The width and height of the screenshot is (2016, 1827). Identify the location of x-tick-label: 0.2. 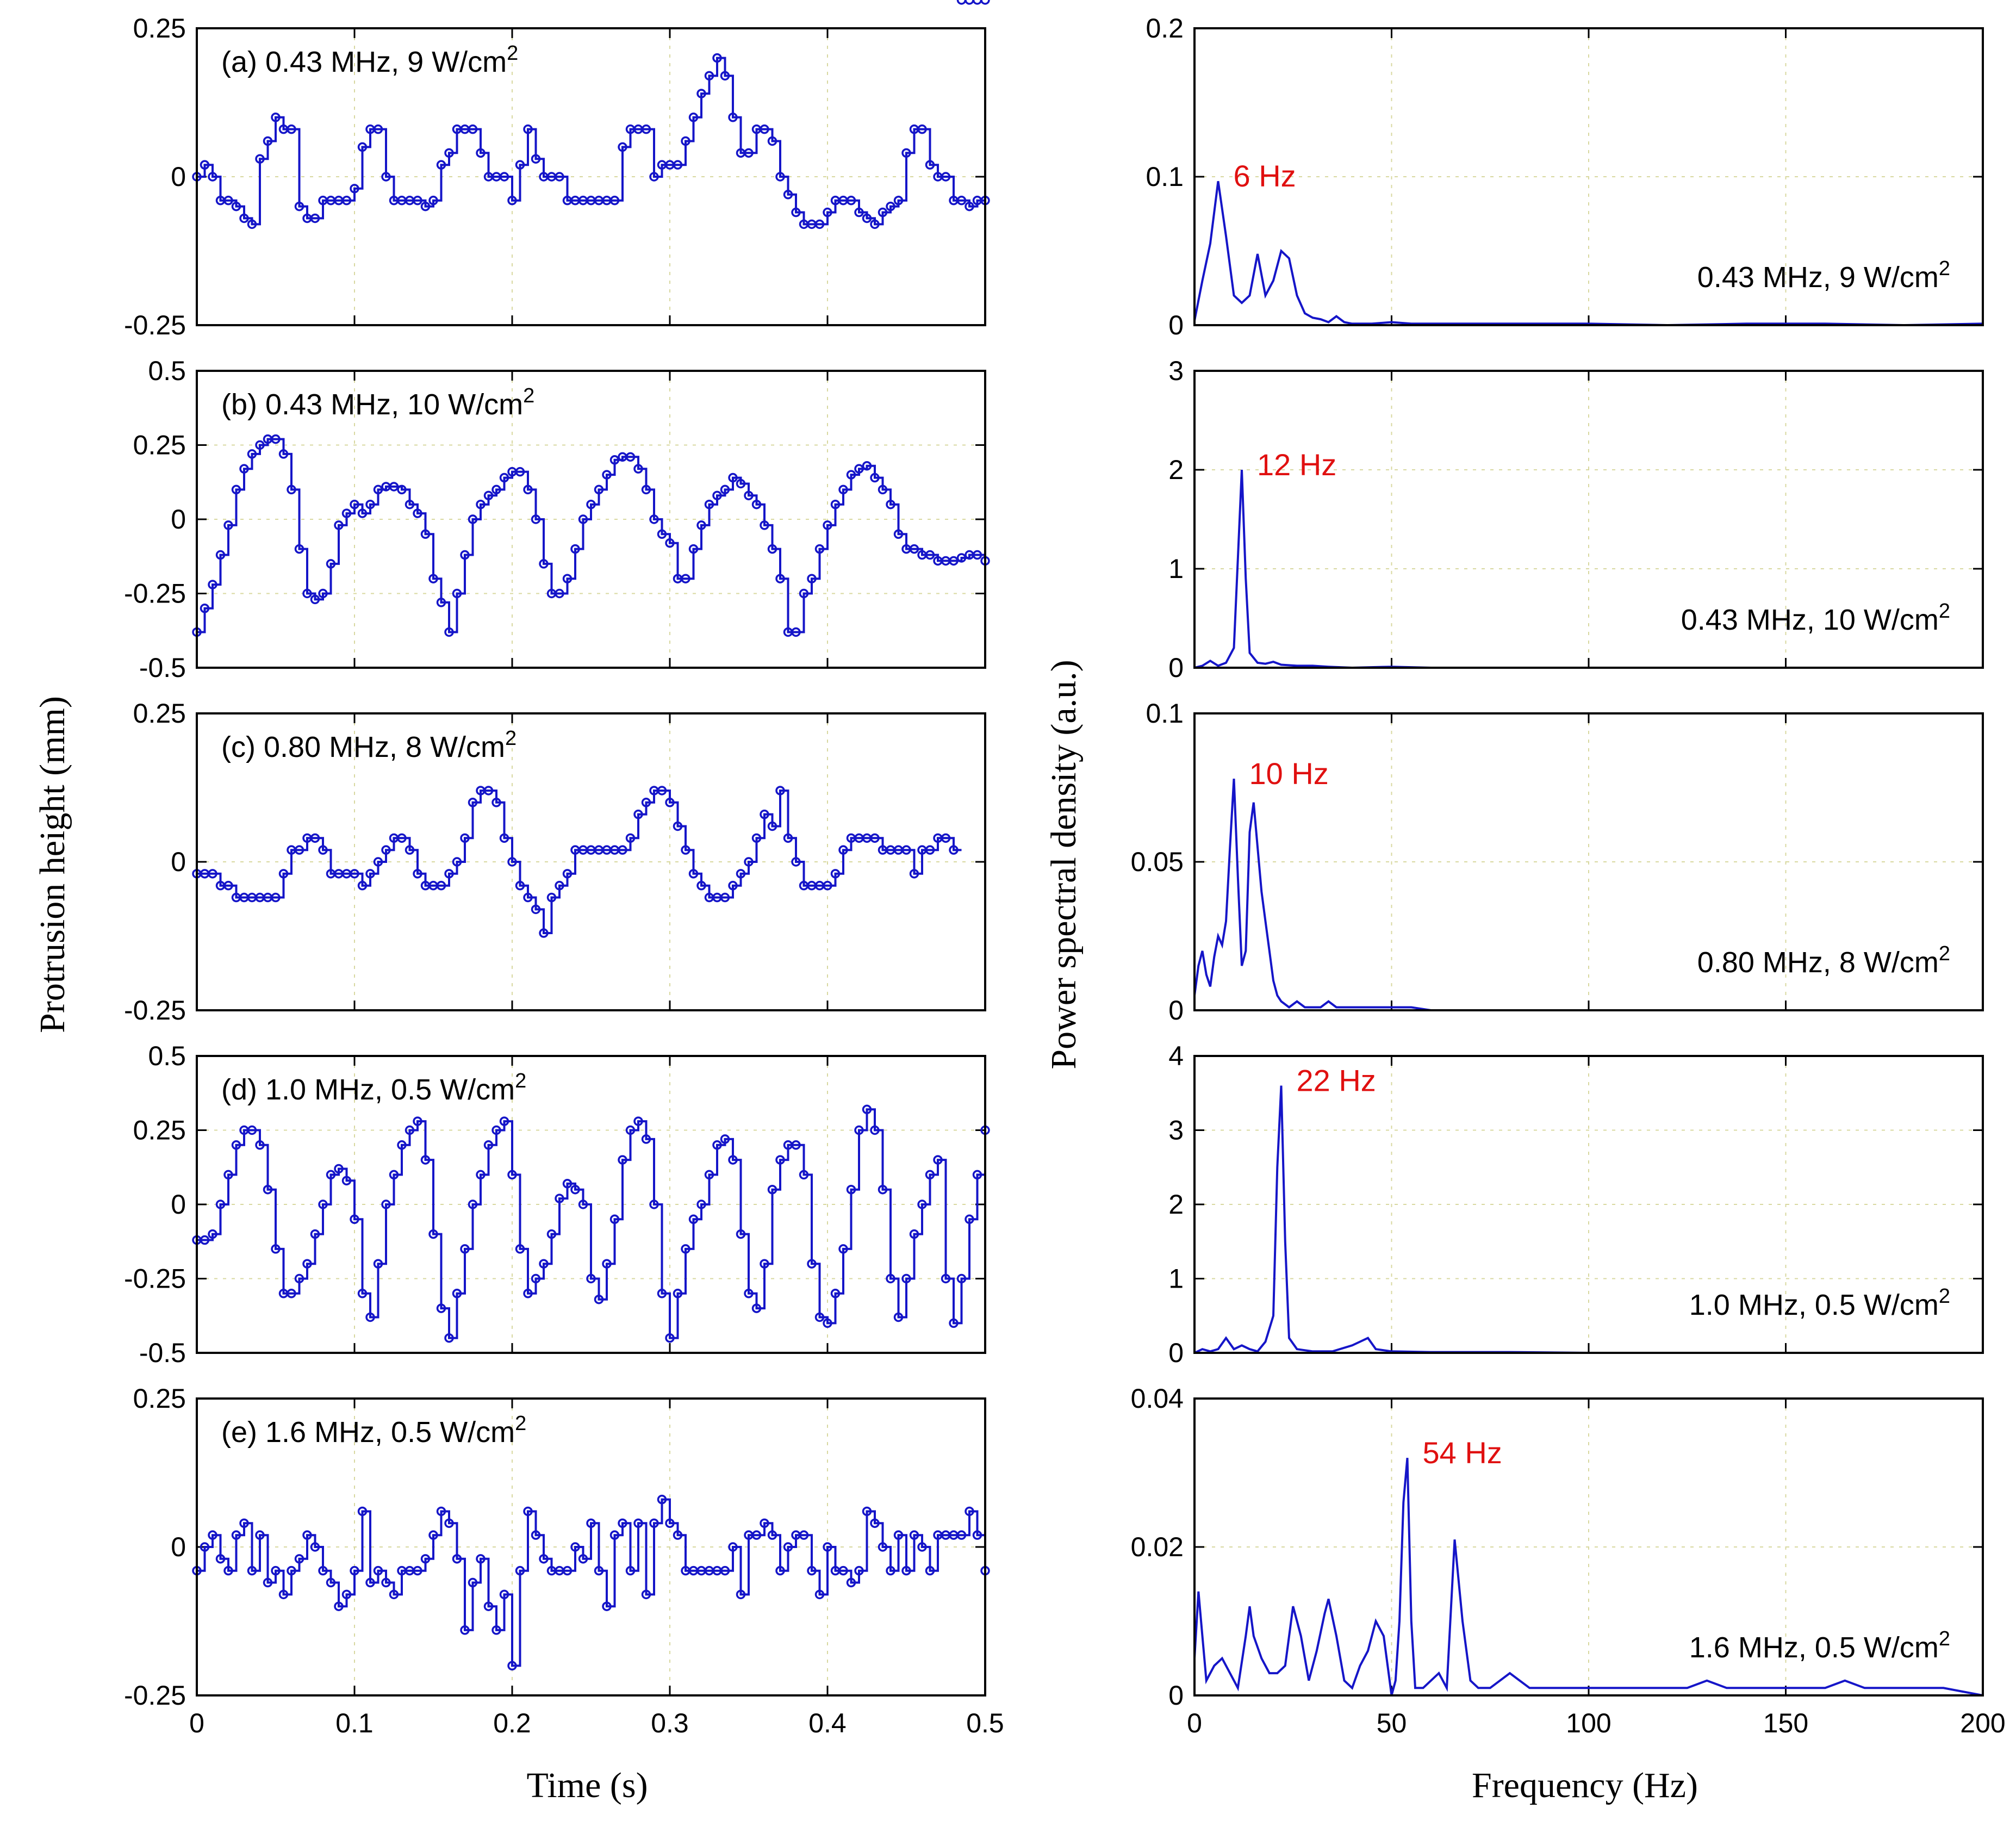
(512, 1723).